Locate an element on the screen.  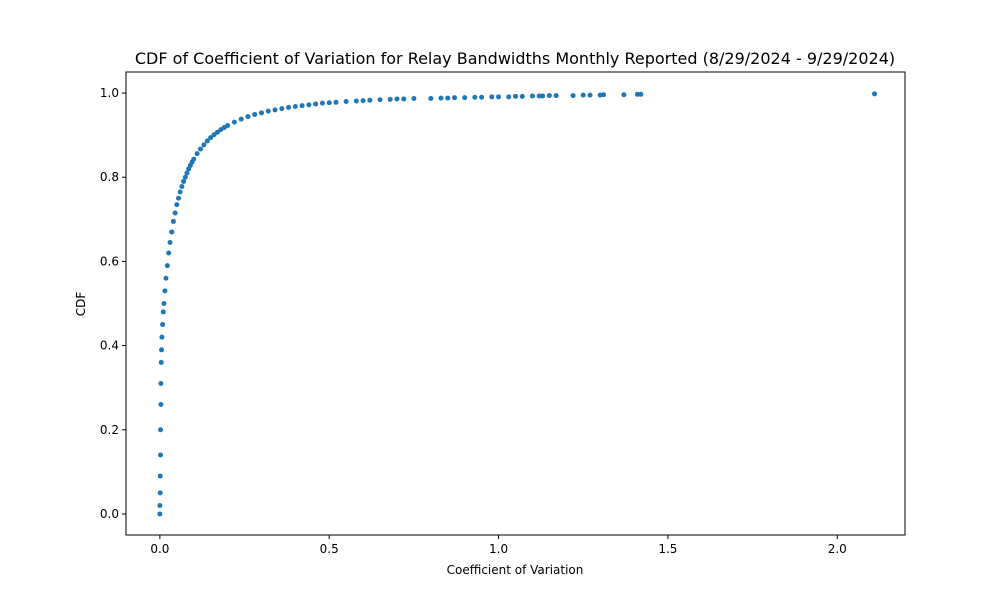
x-axis-ticks: 0.0 0.5 1.0 1.5 2.0 is located at coordinates (498, 545).